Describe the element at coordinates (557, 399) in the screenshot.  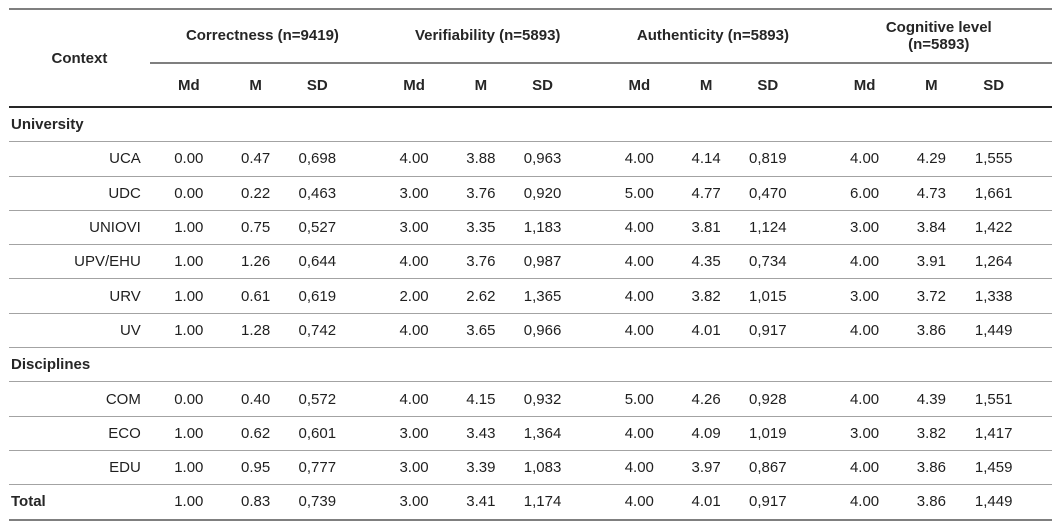
I see `value-cell: 0,932` at that location.